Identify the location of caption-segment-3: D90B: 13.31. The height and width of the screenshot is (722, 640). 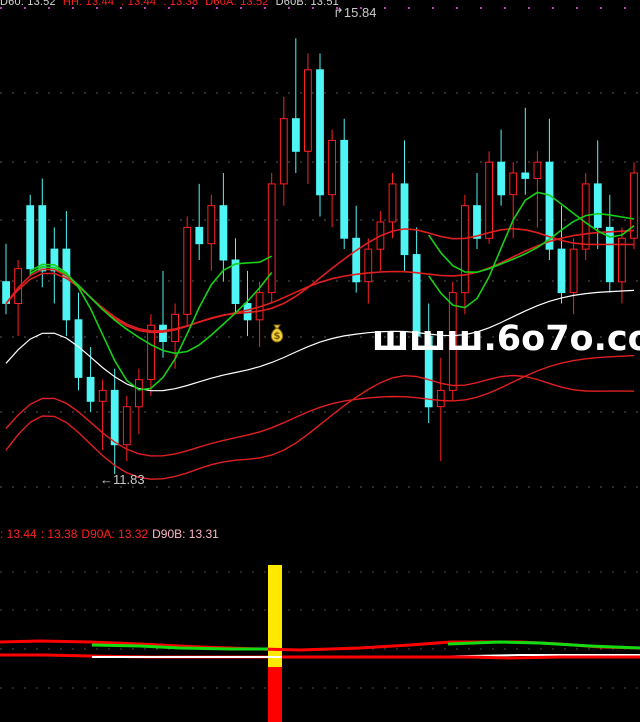
(185, 534).